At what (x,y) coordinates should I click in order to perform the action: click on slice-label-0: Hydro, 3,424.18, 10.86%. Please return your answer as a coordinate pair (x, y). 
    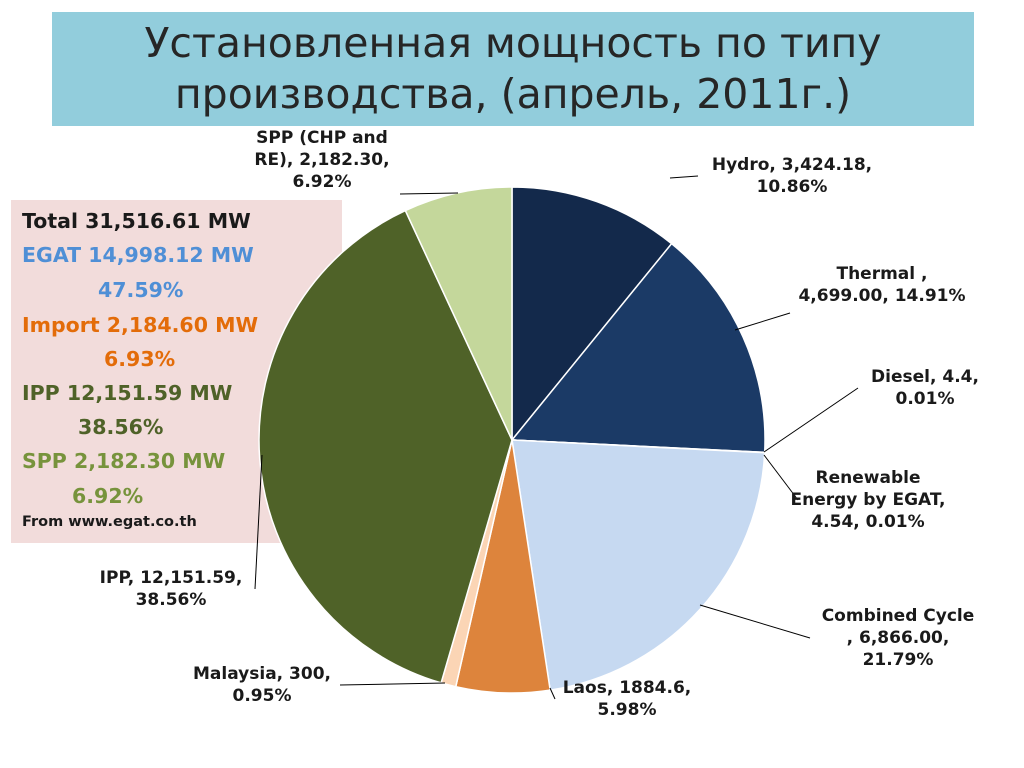
    Looking at the image, I should click on (792, 176).